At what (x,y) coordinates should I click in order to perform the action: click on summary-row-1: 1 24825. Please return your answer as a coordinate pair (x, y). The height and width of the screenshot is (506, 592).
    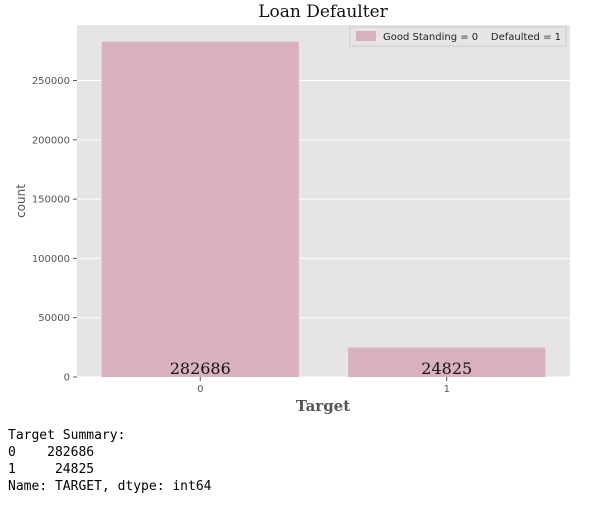
    Looking at the image, I should click on (51, 469).